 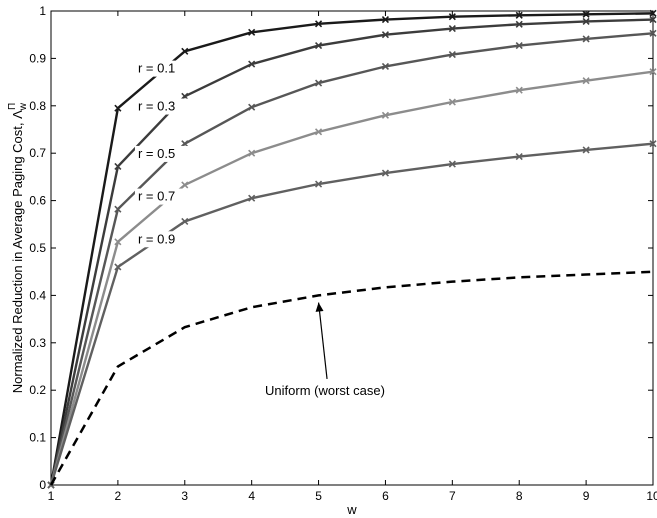 I want to click on x-axis-label: w, so click(x=351, y=509).